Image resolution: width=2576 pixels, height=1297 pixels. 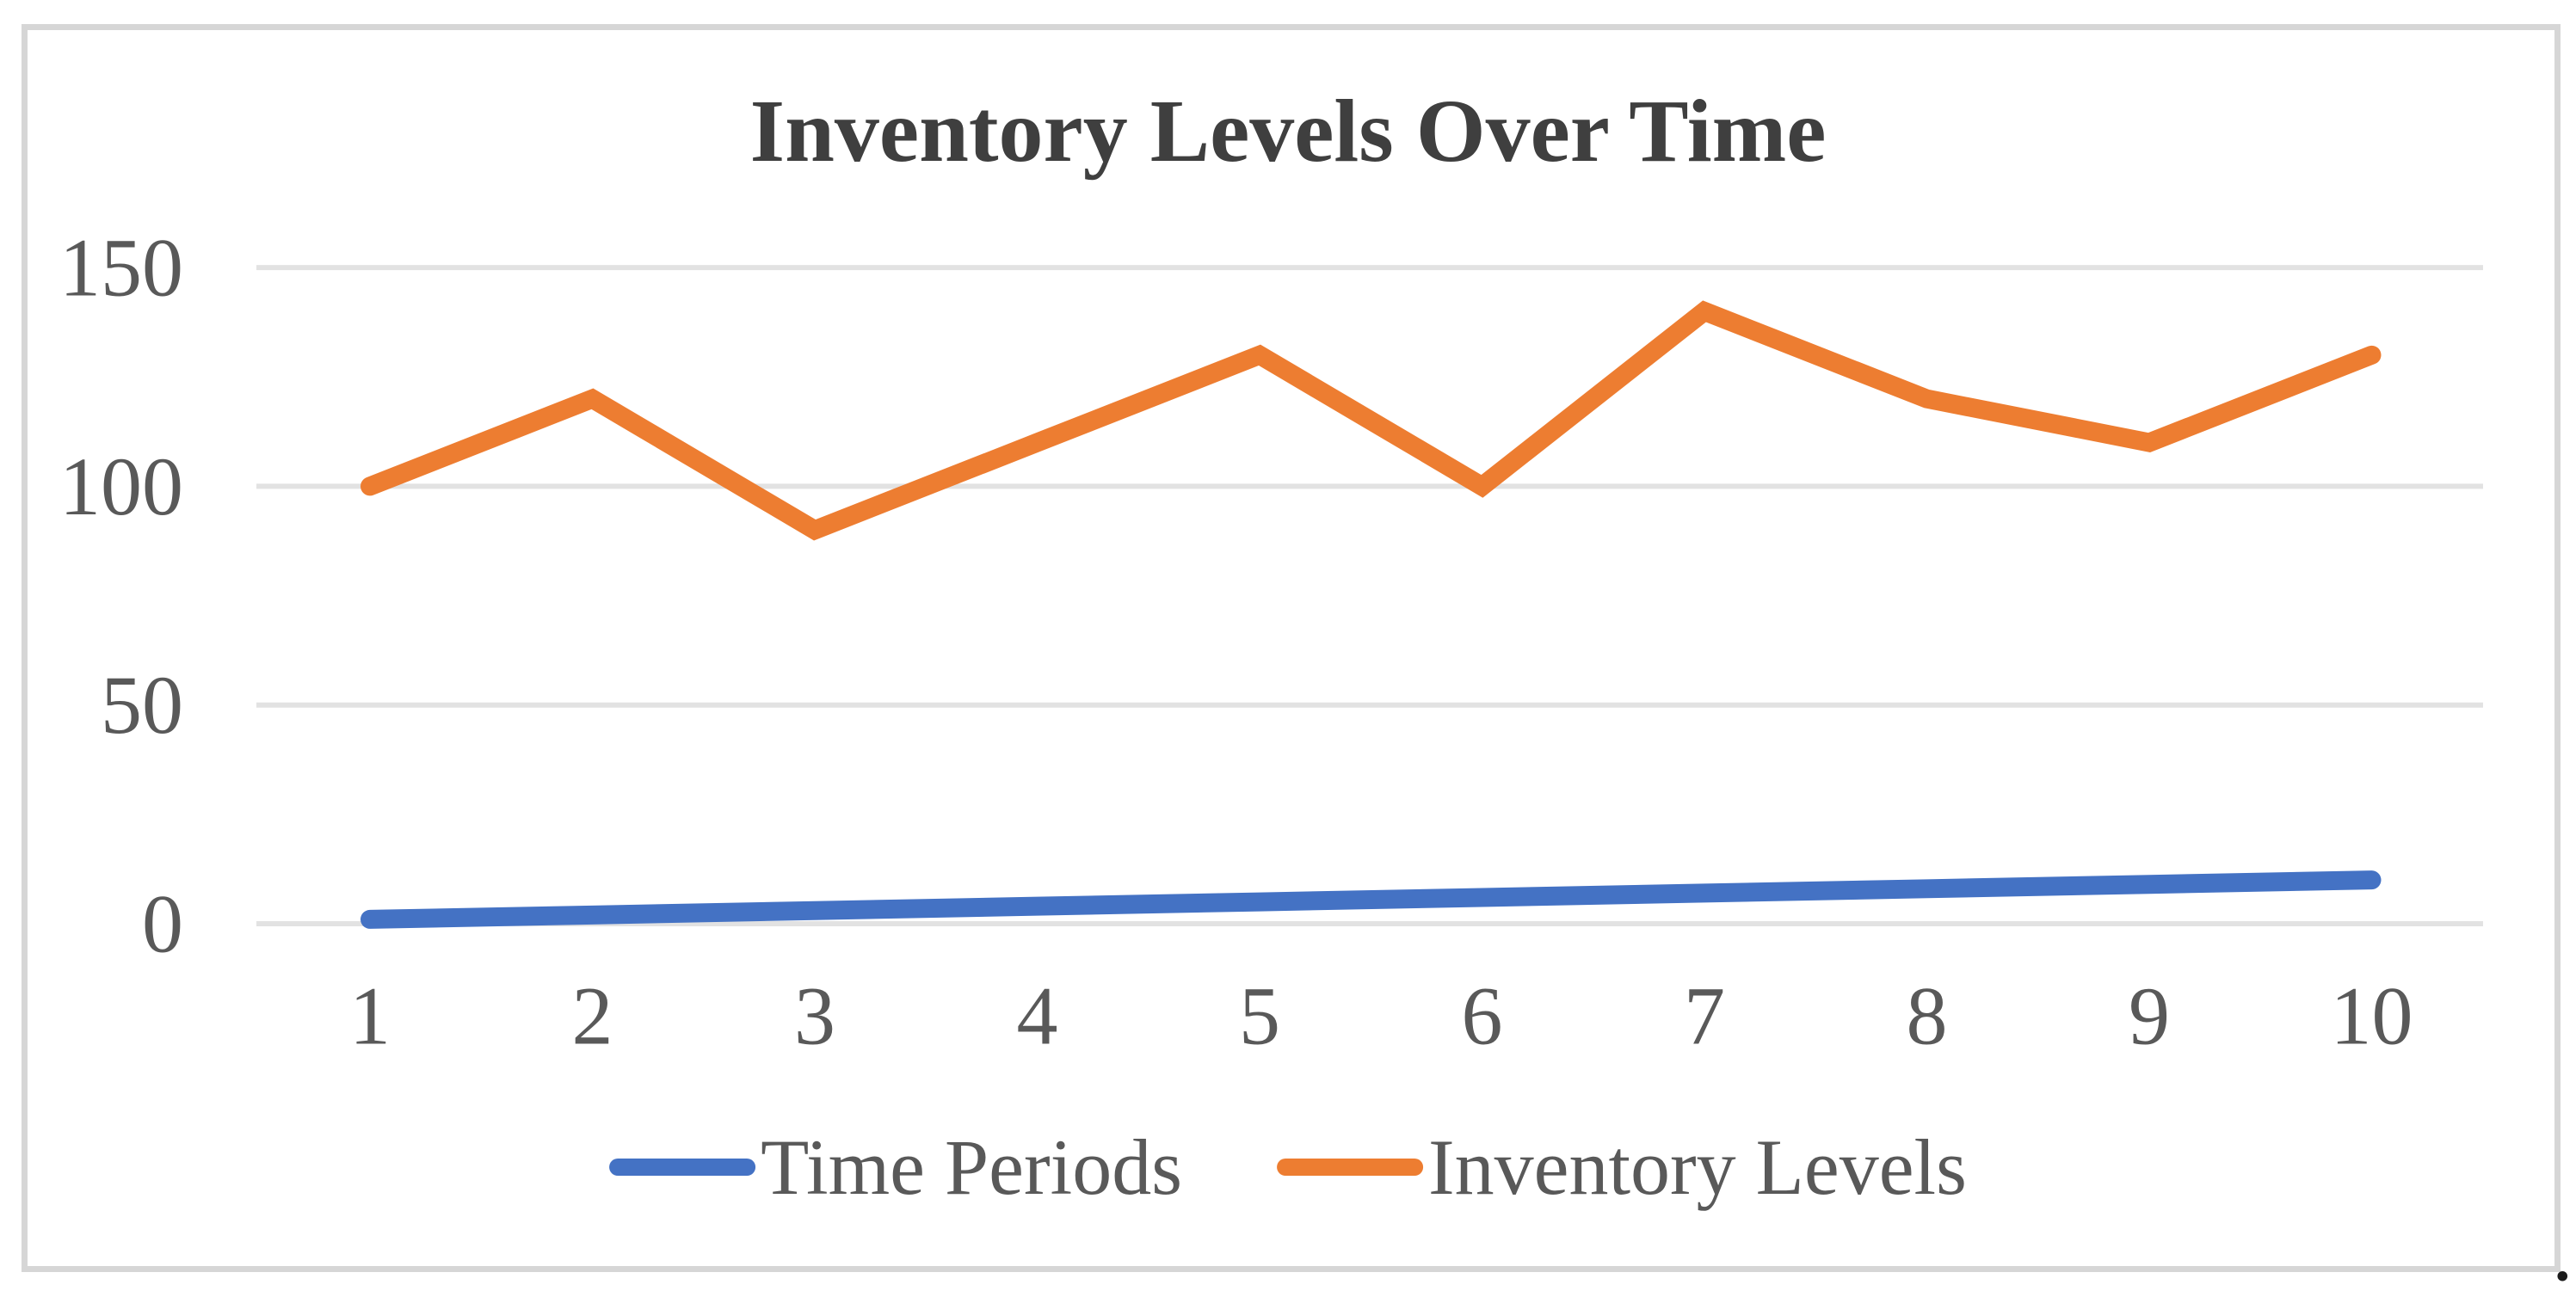 What do you see at coordinates (1927, 1016) in the screenshot?
I see `x-tick-label-8: 8` at bounding box center [1927, 1016].